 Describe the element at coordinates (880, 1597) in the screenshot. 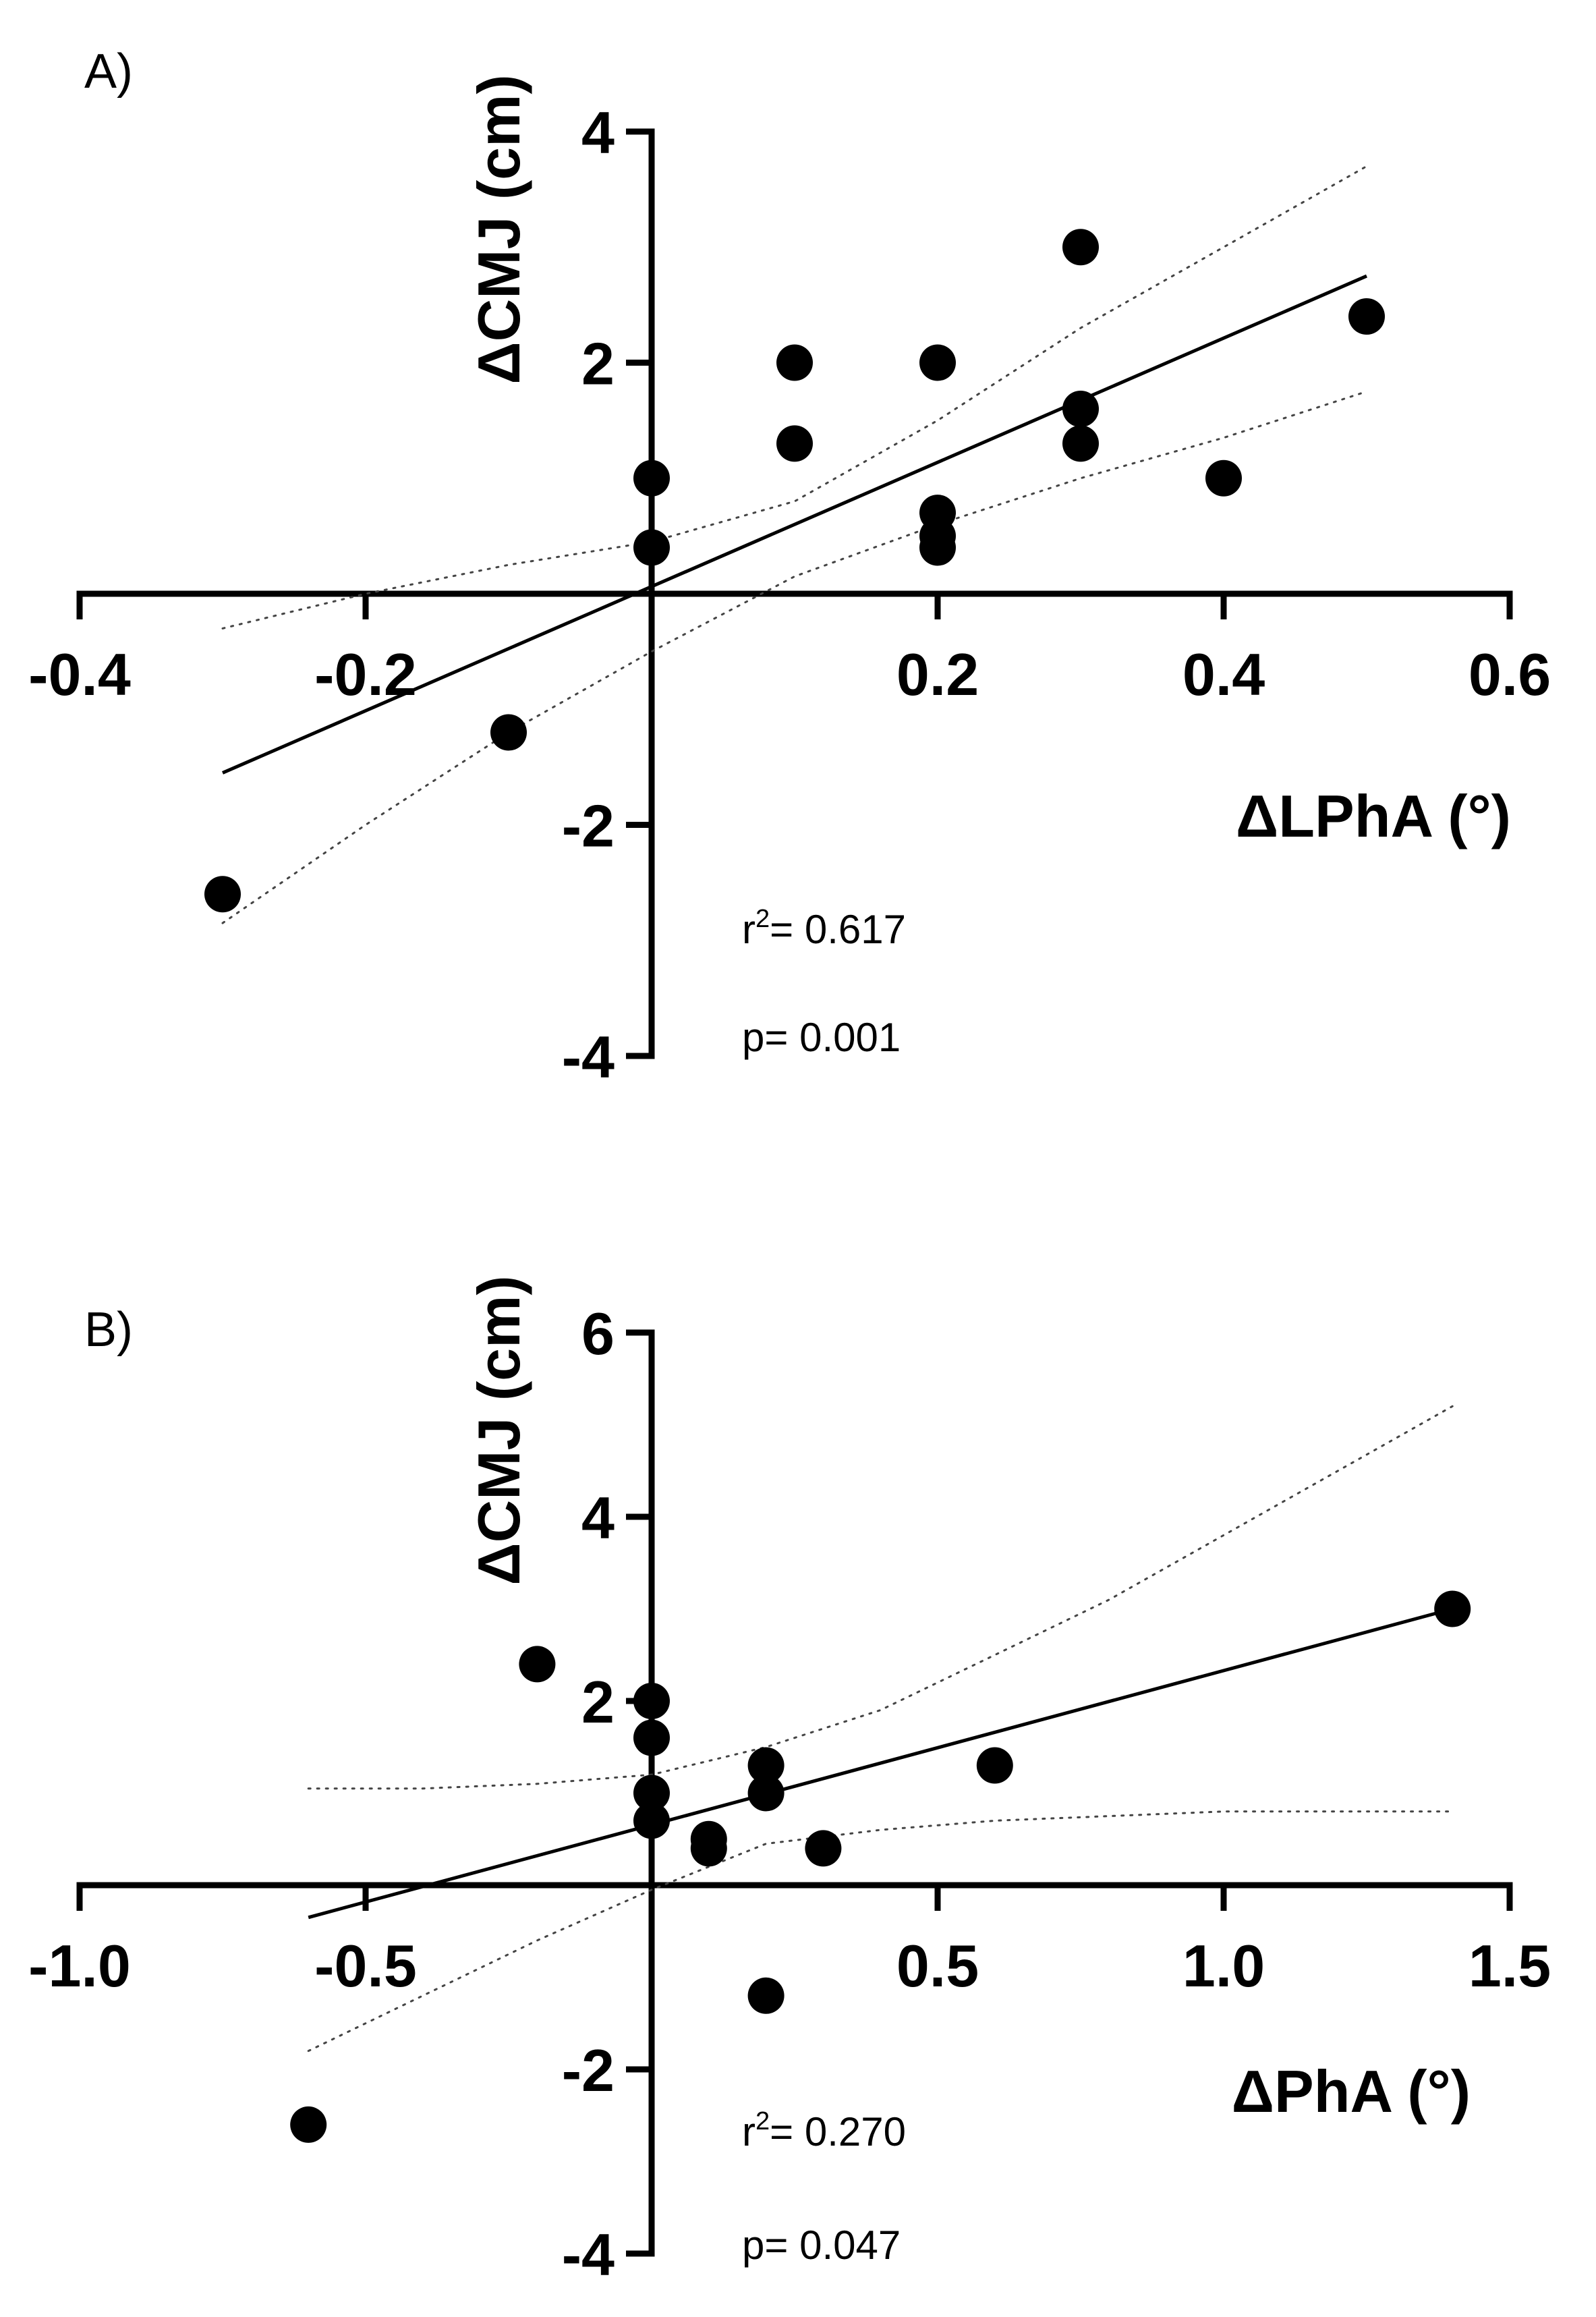

I see `panel-b-ci-upper` at that location.